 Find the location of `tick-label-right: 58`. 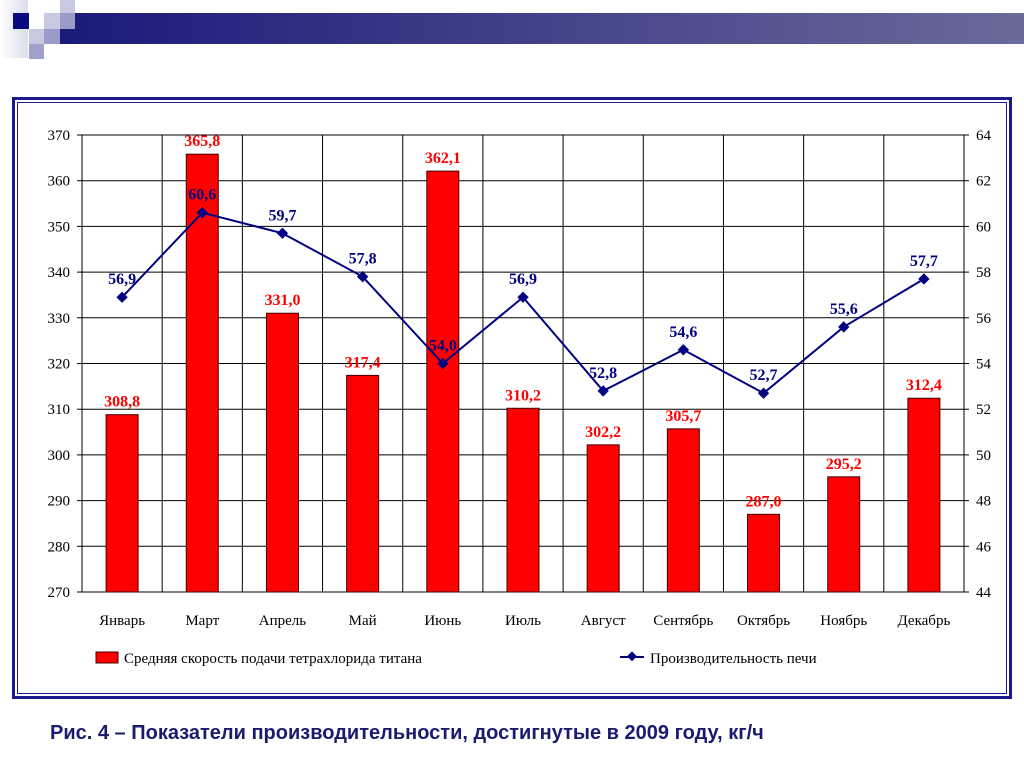

tick-label-right: 58 is located at coordinates (983, 273).